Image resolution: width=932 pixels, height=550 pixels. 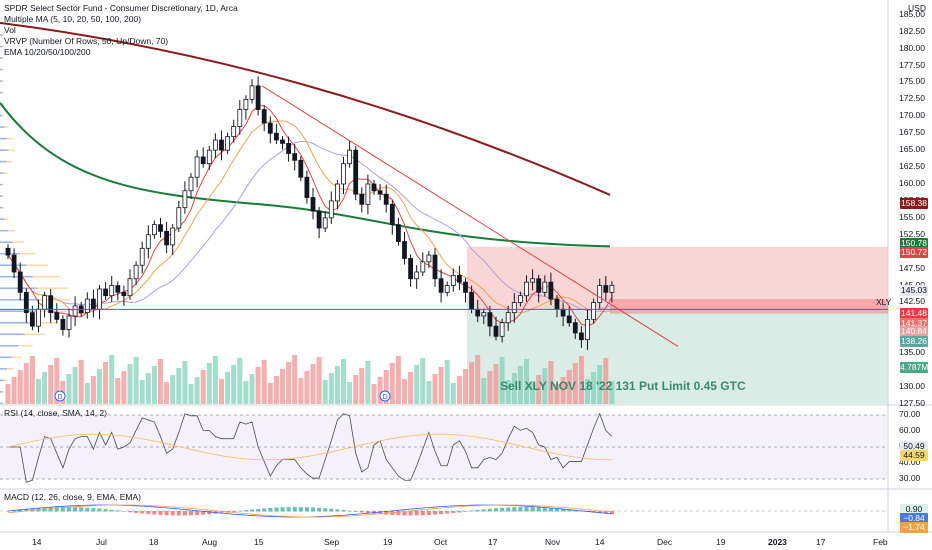 I want to click on time-tick: 14, so click(x=37, y=542).